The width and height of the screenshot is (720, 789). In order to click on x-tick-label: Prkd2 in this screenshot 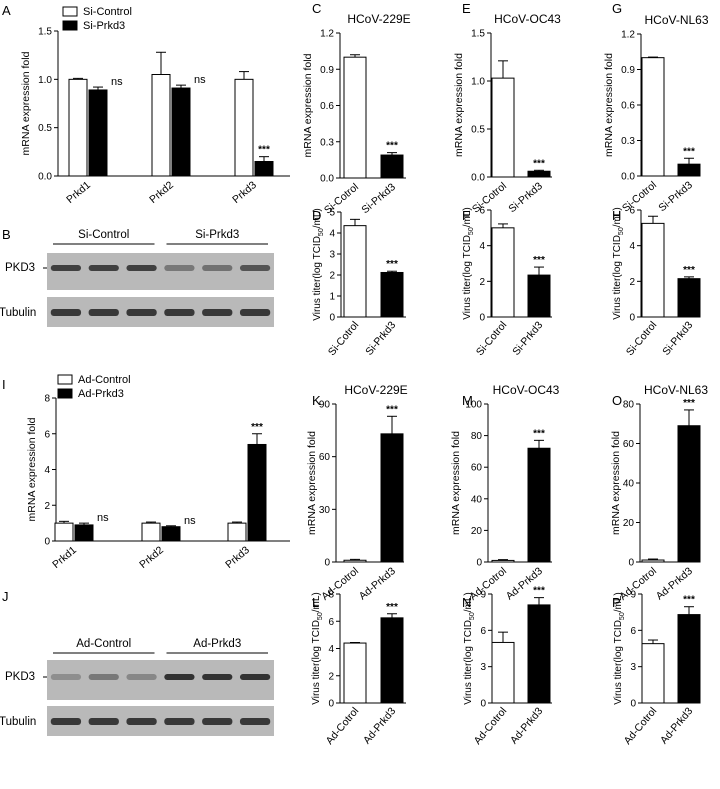, I will do `click(151, 557)`.